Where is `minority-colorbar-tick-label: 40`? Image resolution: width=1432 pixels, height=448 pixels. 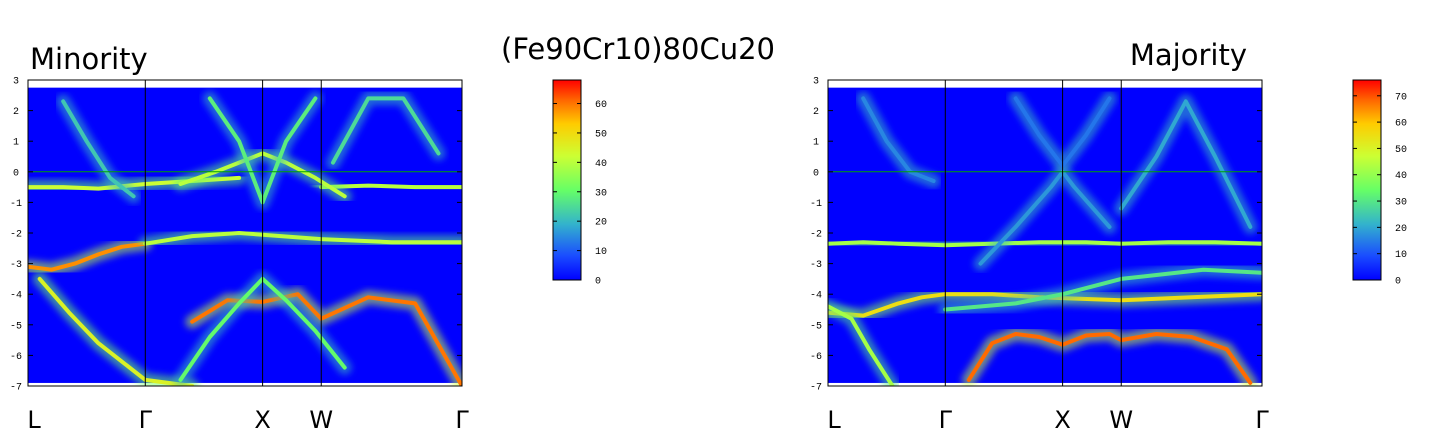 minority-colorbar-tick-label: 40 is located at coordinates (601, 164).